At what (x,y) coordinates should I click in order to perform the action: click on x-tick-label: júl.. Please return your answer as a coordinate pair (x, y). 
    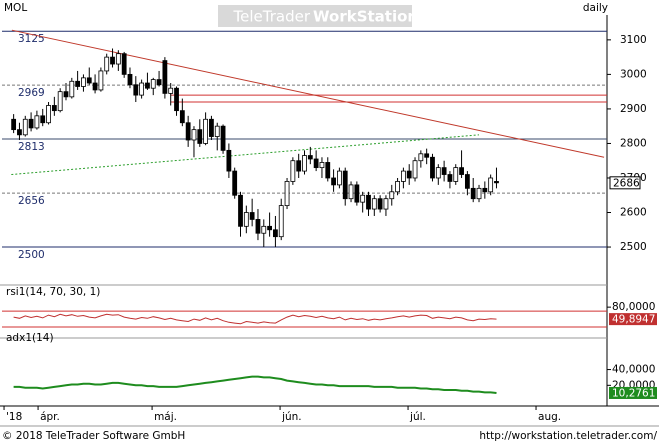
    Looking at the image, I should click on (417, 417).